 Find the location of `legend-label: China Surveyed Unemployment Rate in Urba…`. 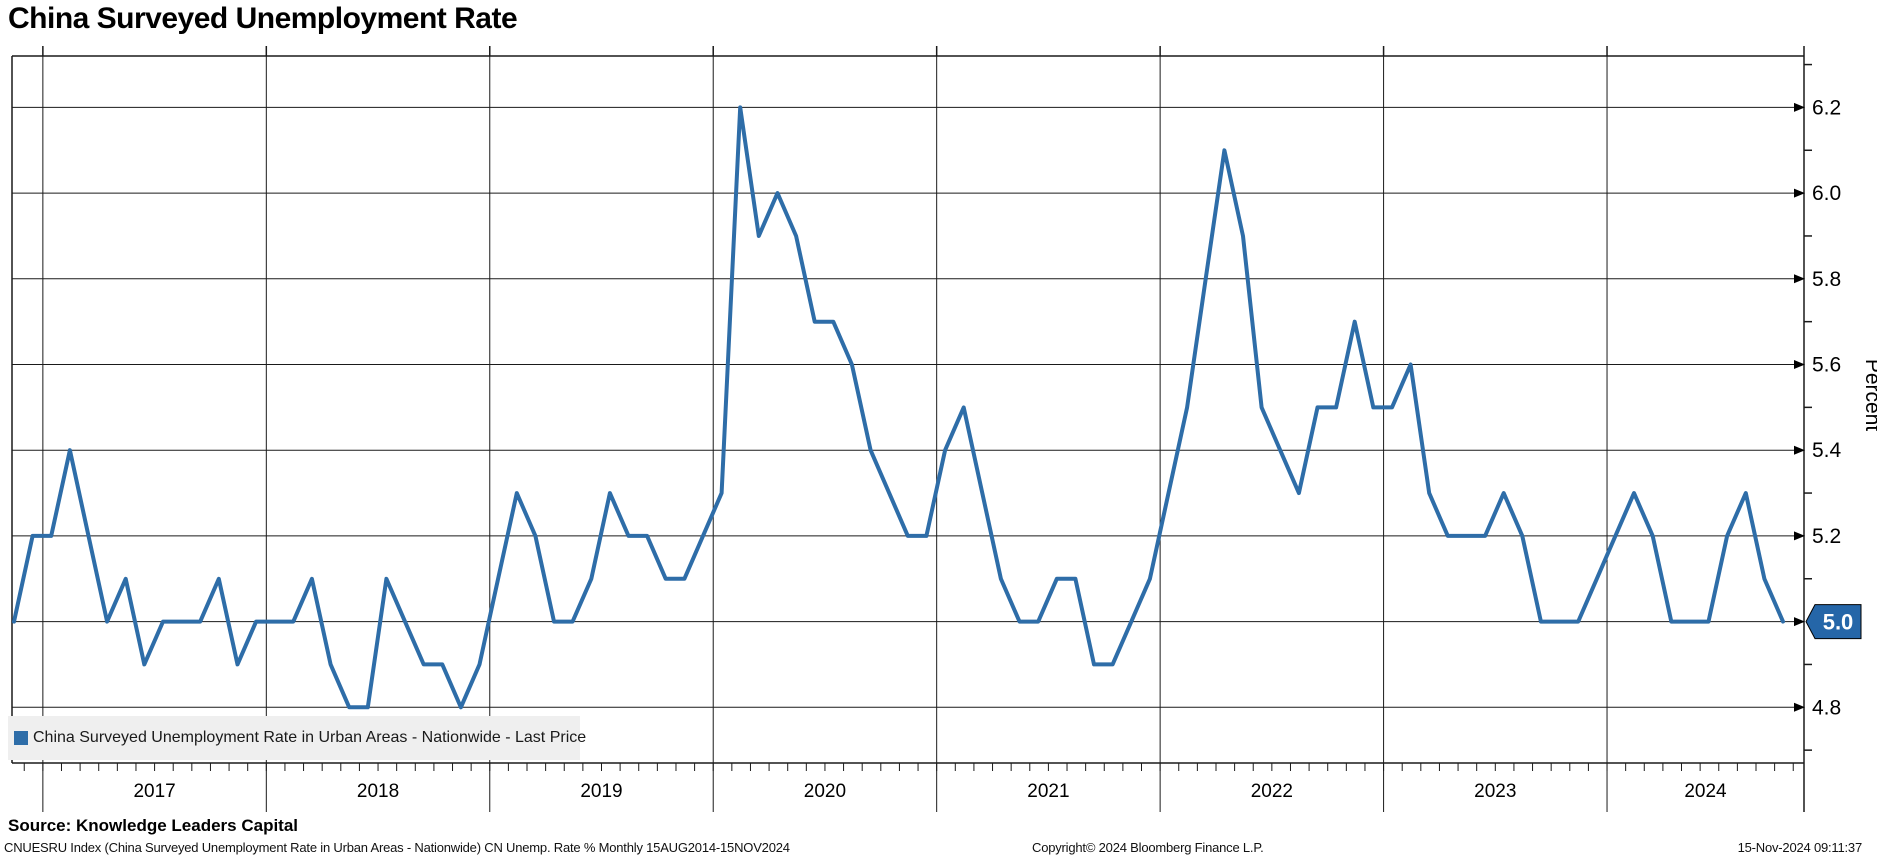

legend-label: China Surveyed Unemployment Rate in Urba… is located at coordinates (310, 737).